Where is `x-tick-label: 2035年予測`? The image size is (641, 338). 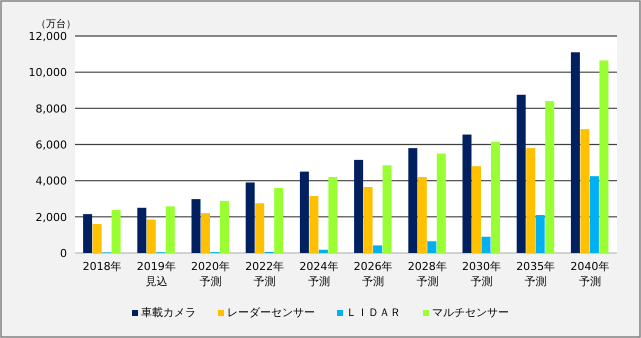 x-tick-label: 2035年予測 is located at coordinates (535, 274).